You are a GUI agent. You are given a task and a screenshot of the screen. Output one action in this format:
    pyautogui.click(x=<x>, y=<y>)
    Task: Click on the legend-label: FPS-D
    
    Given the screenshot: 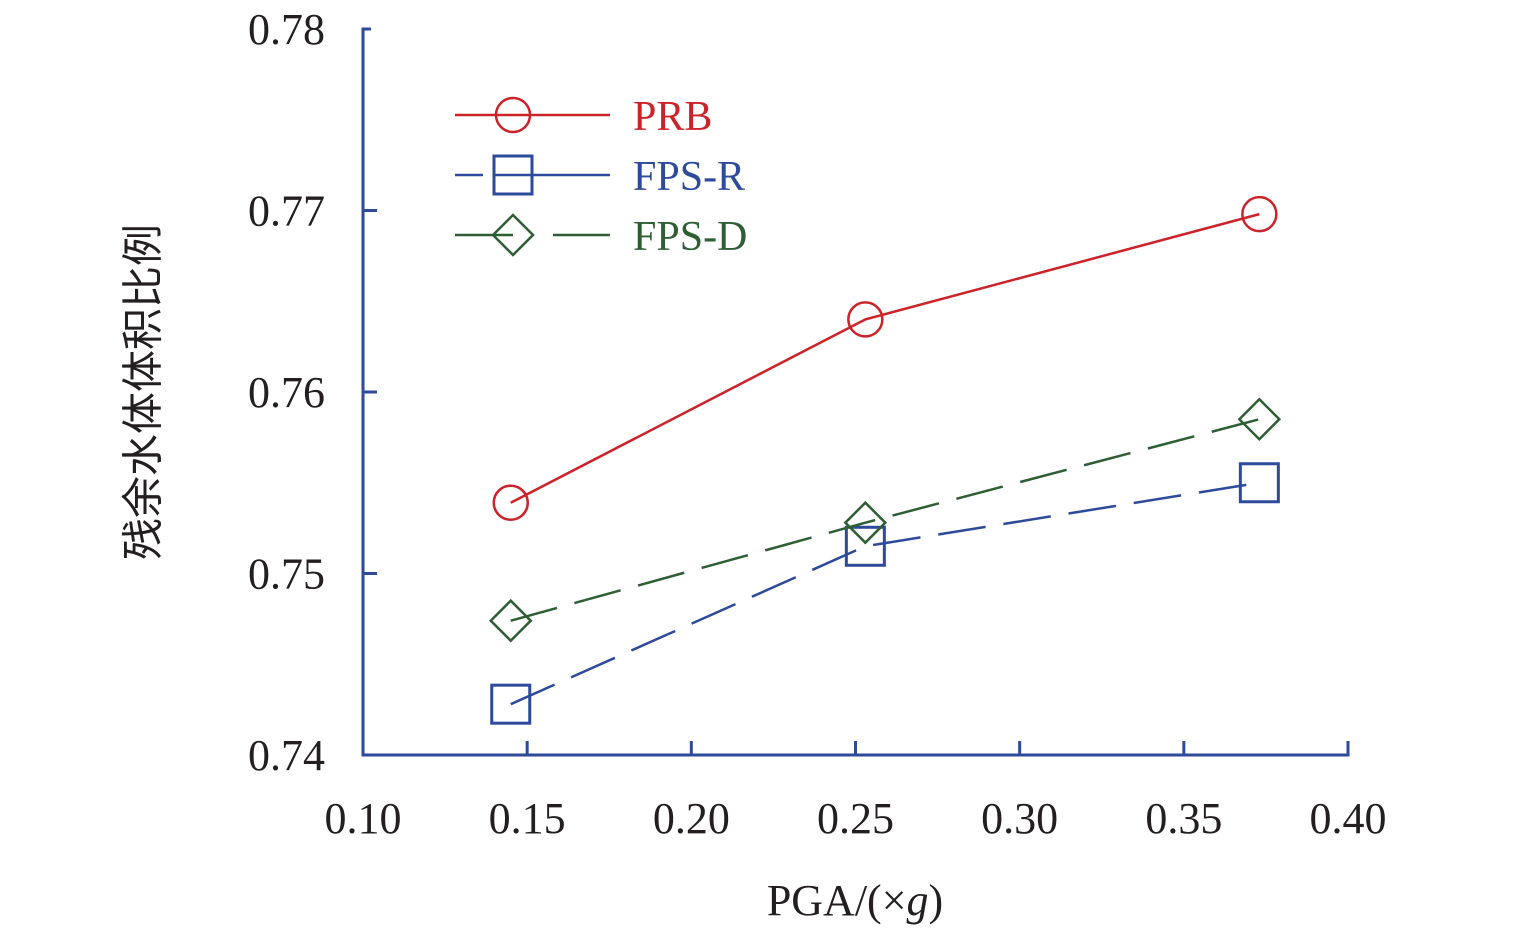 What is the action you would take?
    pyautogui.click(x=690, y=237)
    